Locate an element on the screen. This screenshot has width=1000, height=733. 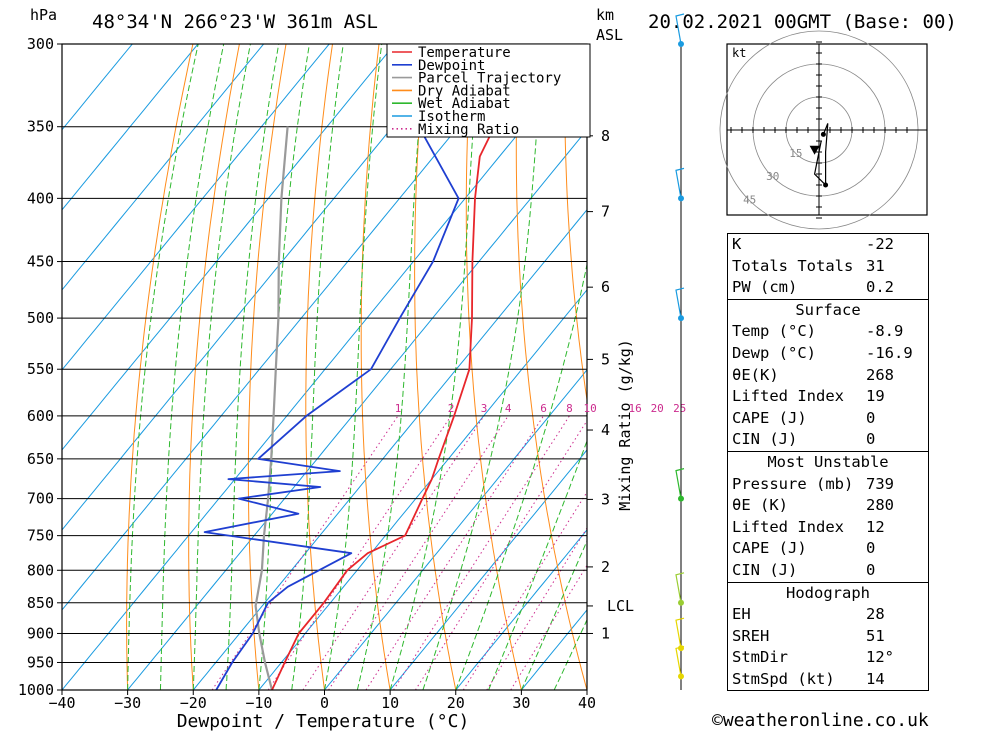
pressure-tick-label: 400 is located at coordinates (40, 198).